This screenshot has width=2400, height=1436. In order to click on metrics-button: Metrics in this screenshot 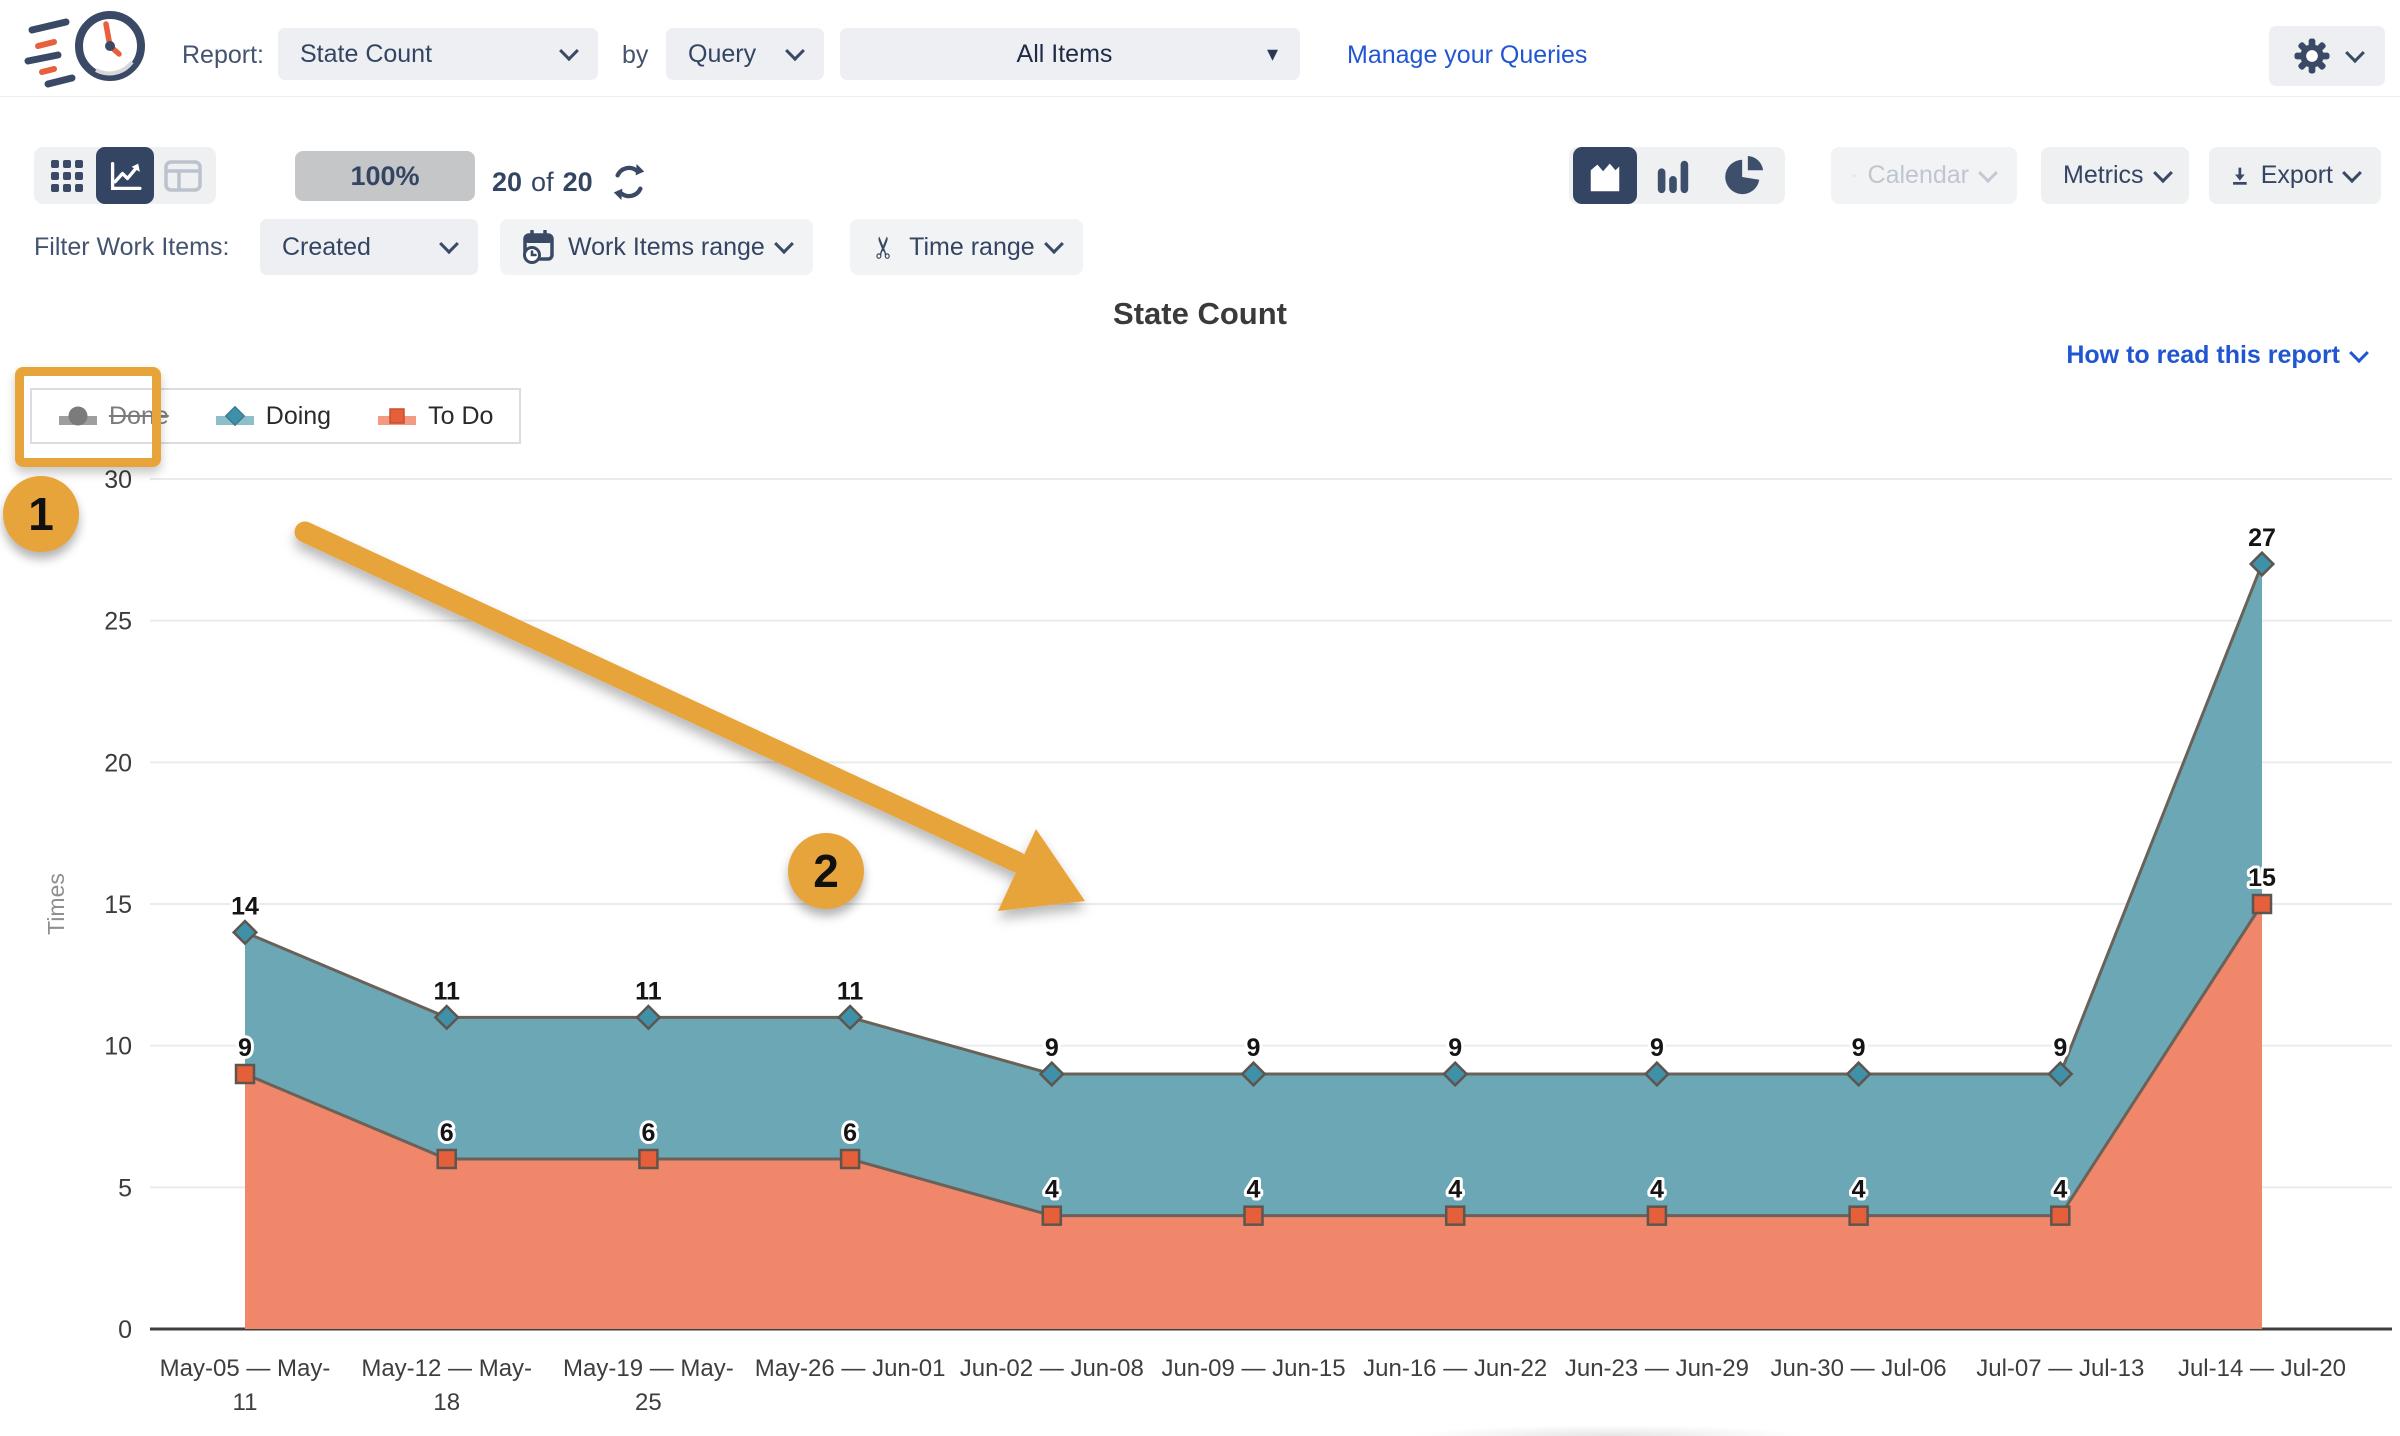, I will do `click(2115, 175)`.